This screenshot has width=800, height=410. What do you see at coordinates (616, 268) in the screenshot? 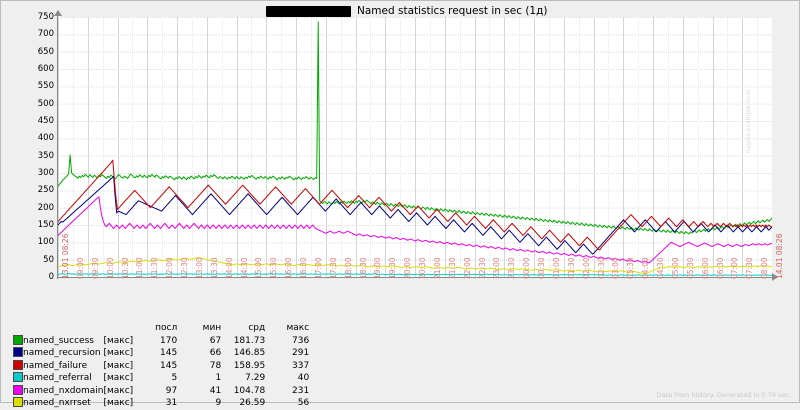
I see `x-axis-tick-label: 03:00` at bounding box center [616, 268].